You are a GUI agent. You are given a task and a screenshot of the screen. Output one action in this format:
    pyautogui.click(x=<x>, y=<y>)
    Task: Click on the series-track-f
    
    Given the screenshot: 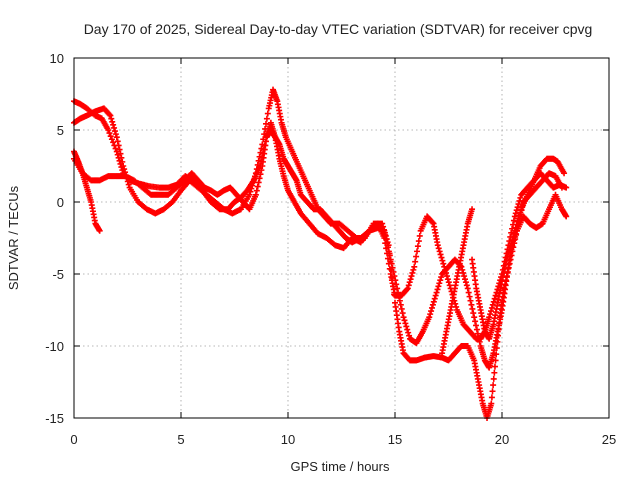 What is the action you would take?
    pyautogui.click(x=457, y=281)
    